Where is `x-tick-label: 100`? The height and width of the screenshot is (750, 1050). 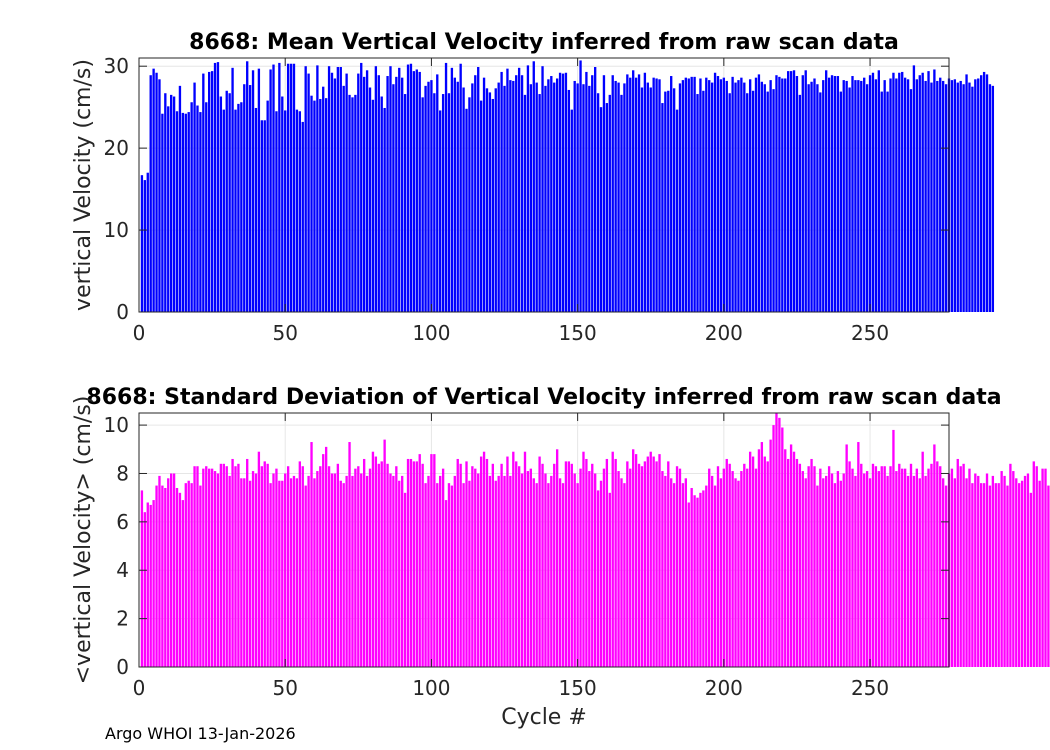 x-tick-label: 100 is located at coordinates (431, 333).